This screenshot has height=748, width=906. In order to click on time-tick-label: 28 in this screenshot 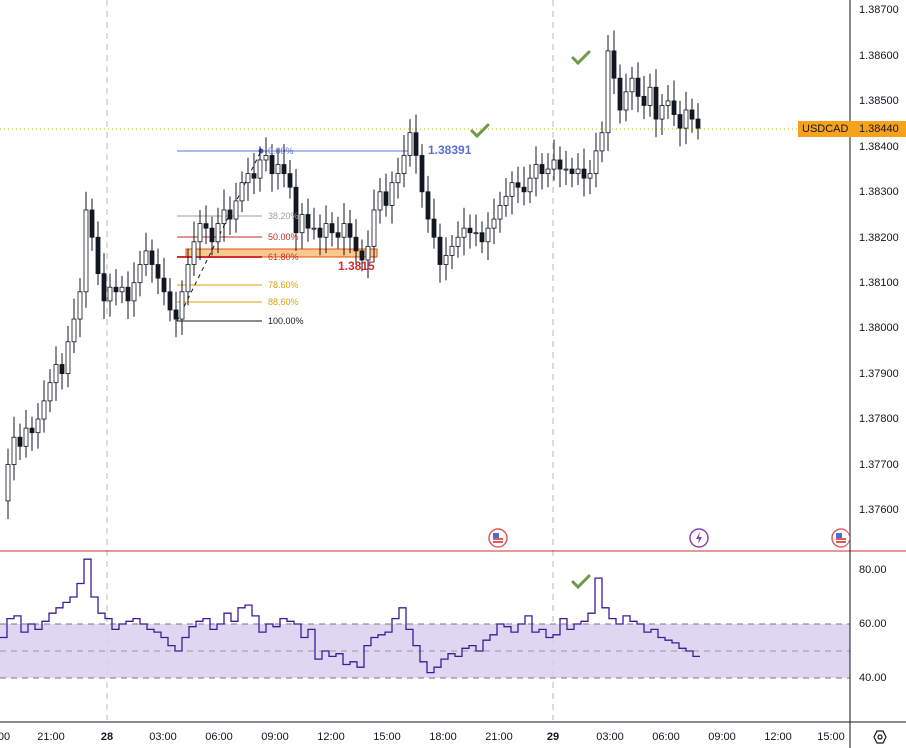, I will do `click(107, 737)`.